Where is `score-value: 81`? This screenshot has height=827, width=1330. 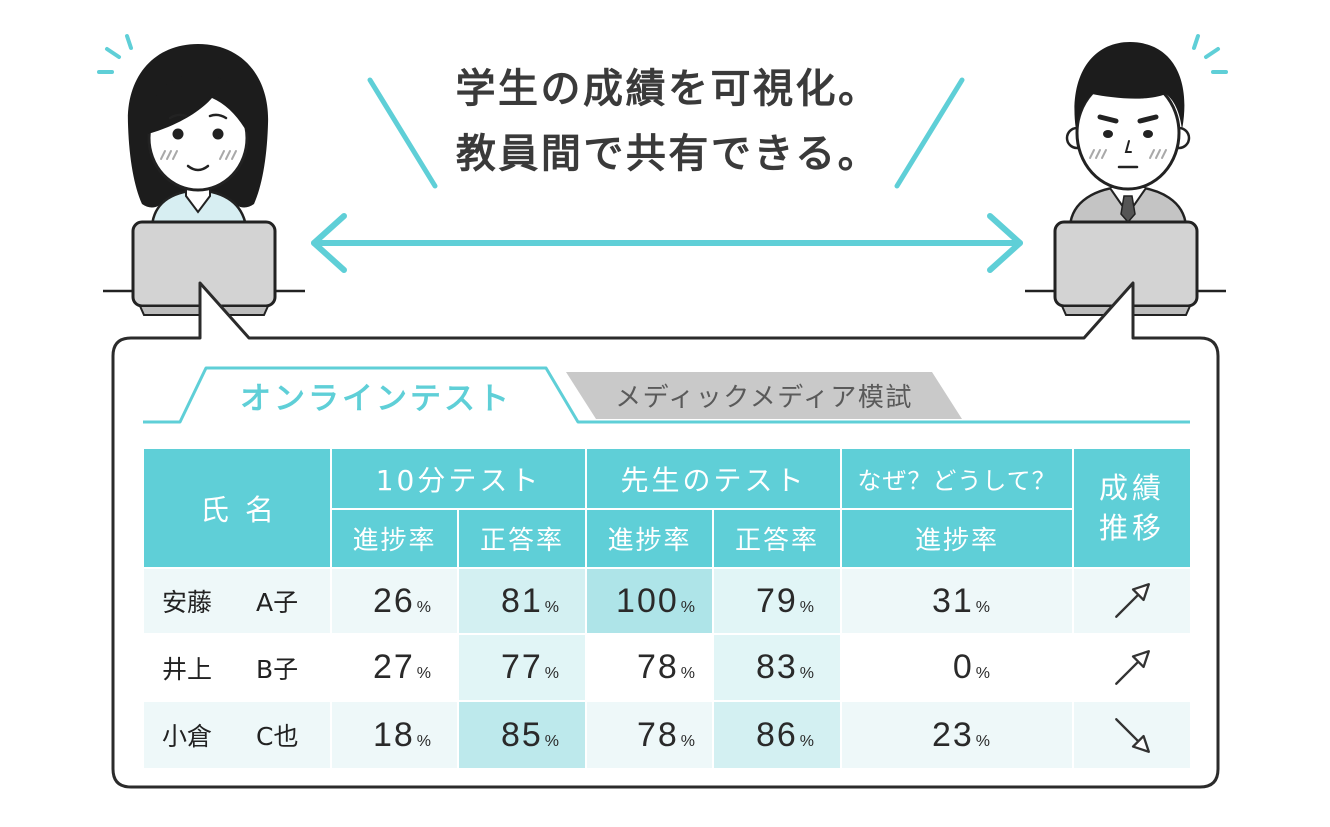 score-value: 81 is located at coordinates (521, 600).